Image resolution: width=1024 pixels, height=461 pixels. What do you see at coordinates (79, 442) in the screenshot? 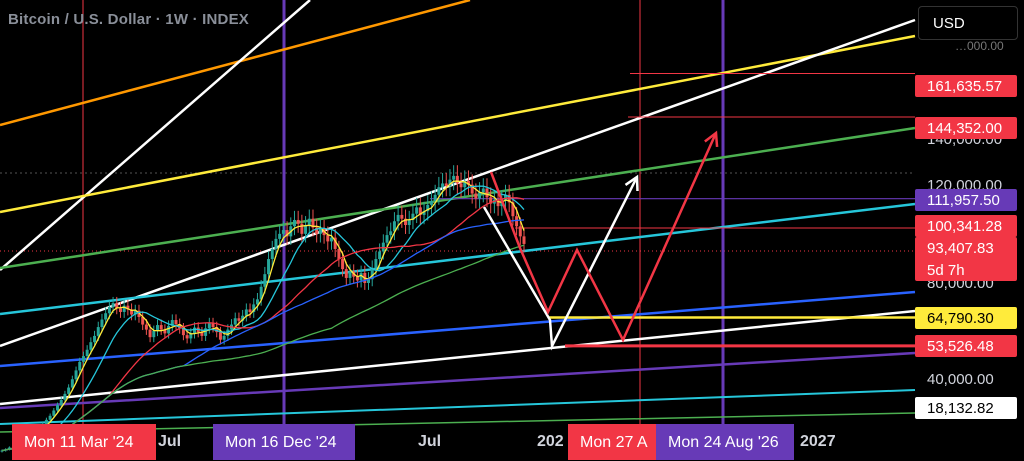
I see `x-marker-text: Mon 11 Mar '24` at bounding box center [79, 442].